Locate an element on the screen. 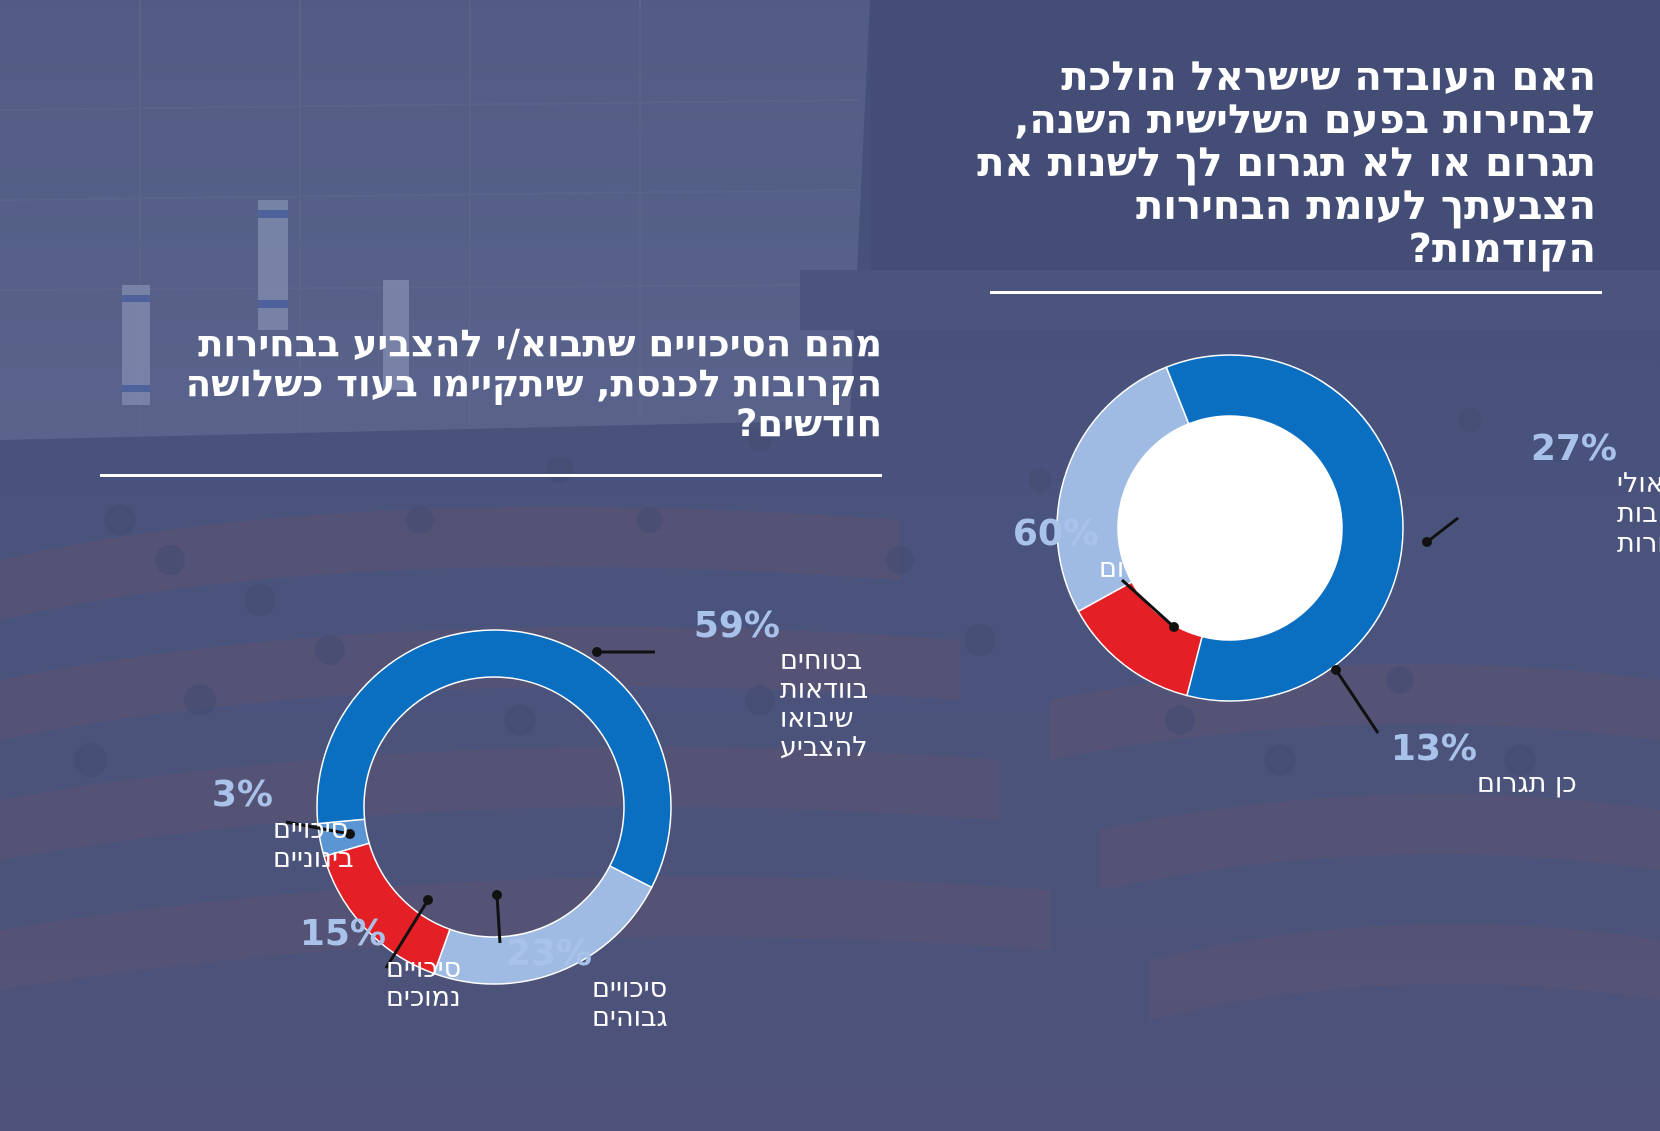 The height and width of the screenshot is (1131, 1660). chart2-percent-2: 23% is located at coordinates (549, 953).